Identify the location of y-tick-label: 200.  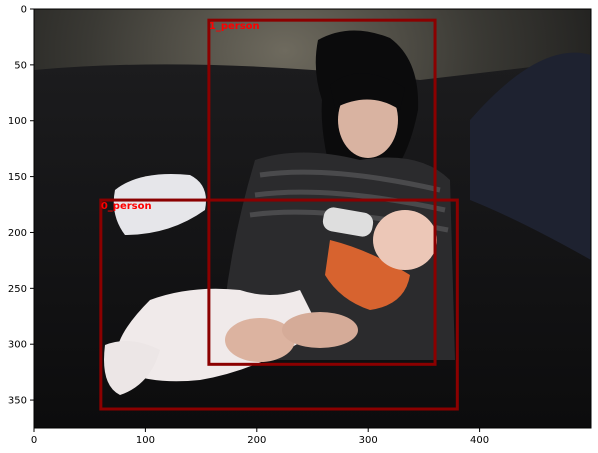
(17, 233).